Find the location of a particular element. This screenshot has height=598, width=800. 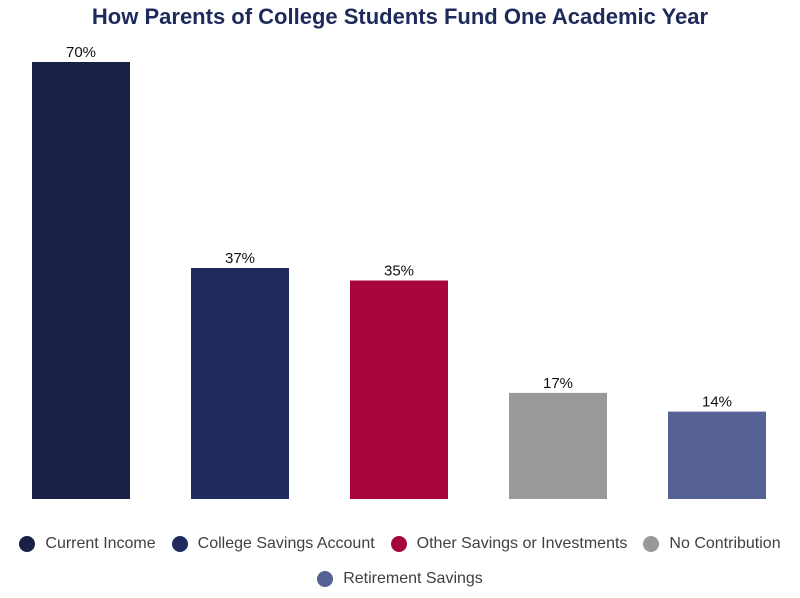

legend-item-4: No Contribution is located at coordinates (712, 544).